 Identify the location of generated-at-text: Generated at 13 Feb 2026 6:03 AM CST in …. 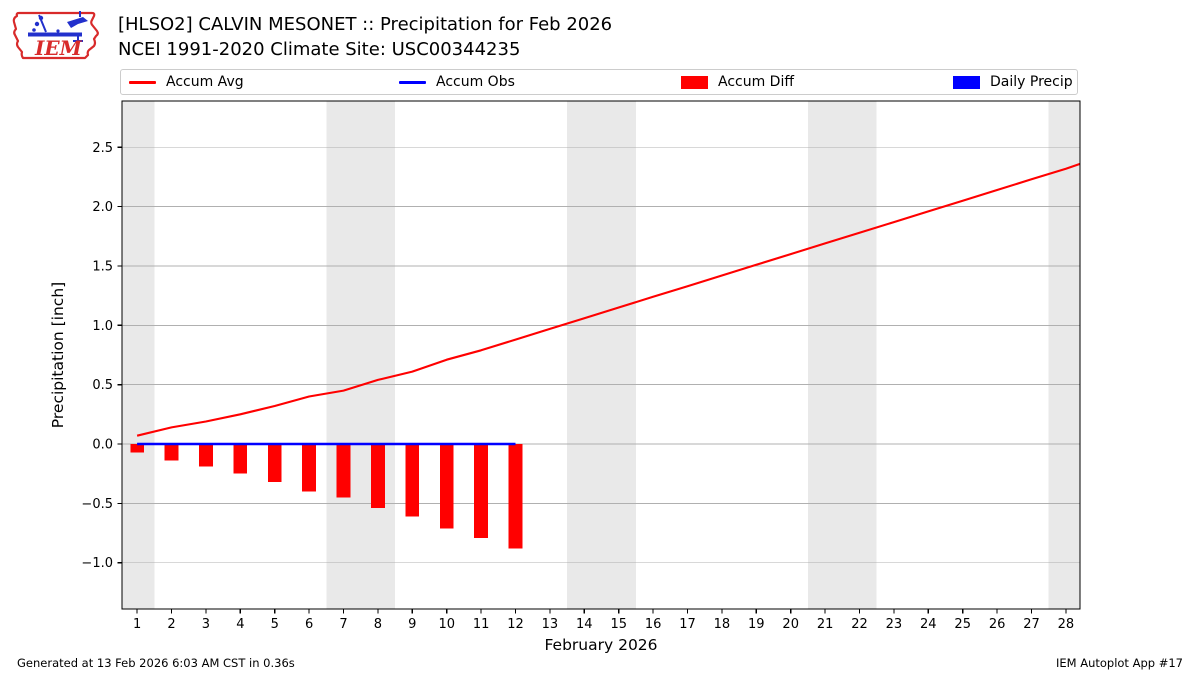
(156, 663).